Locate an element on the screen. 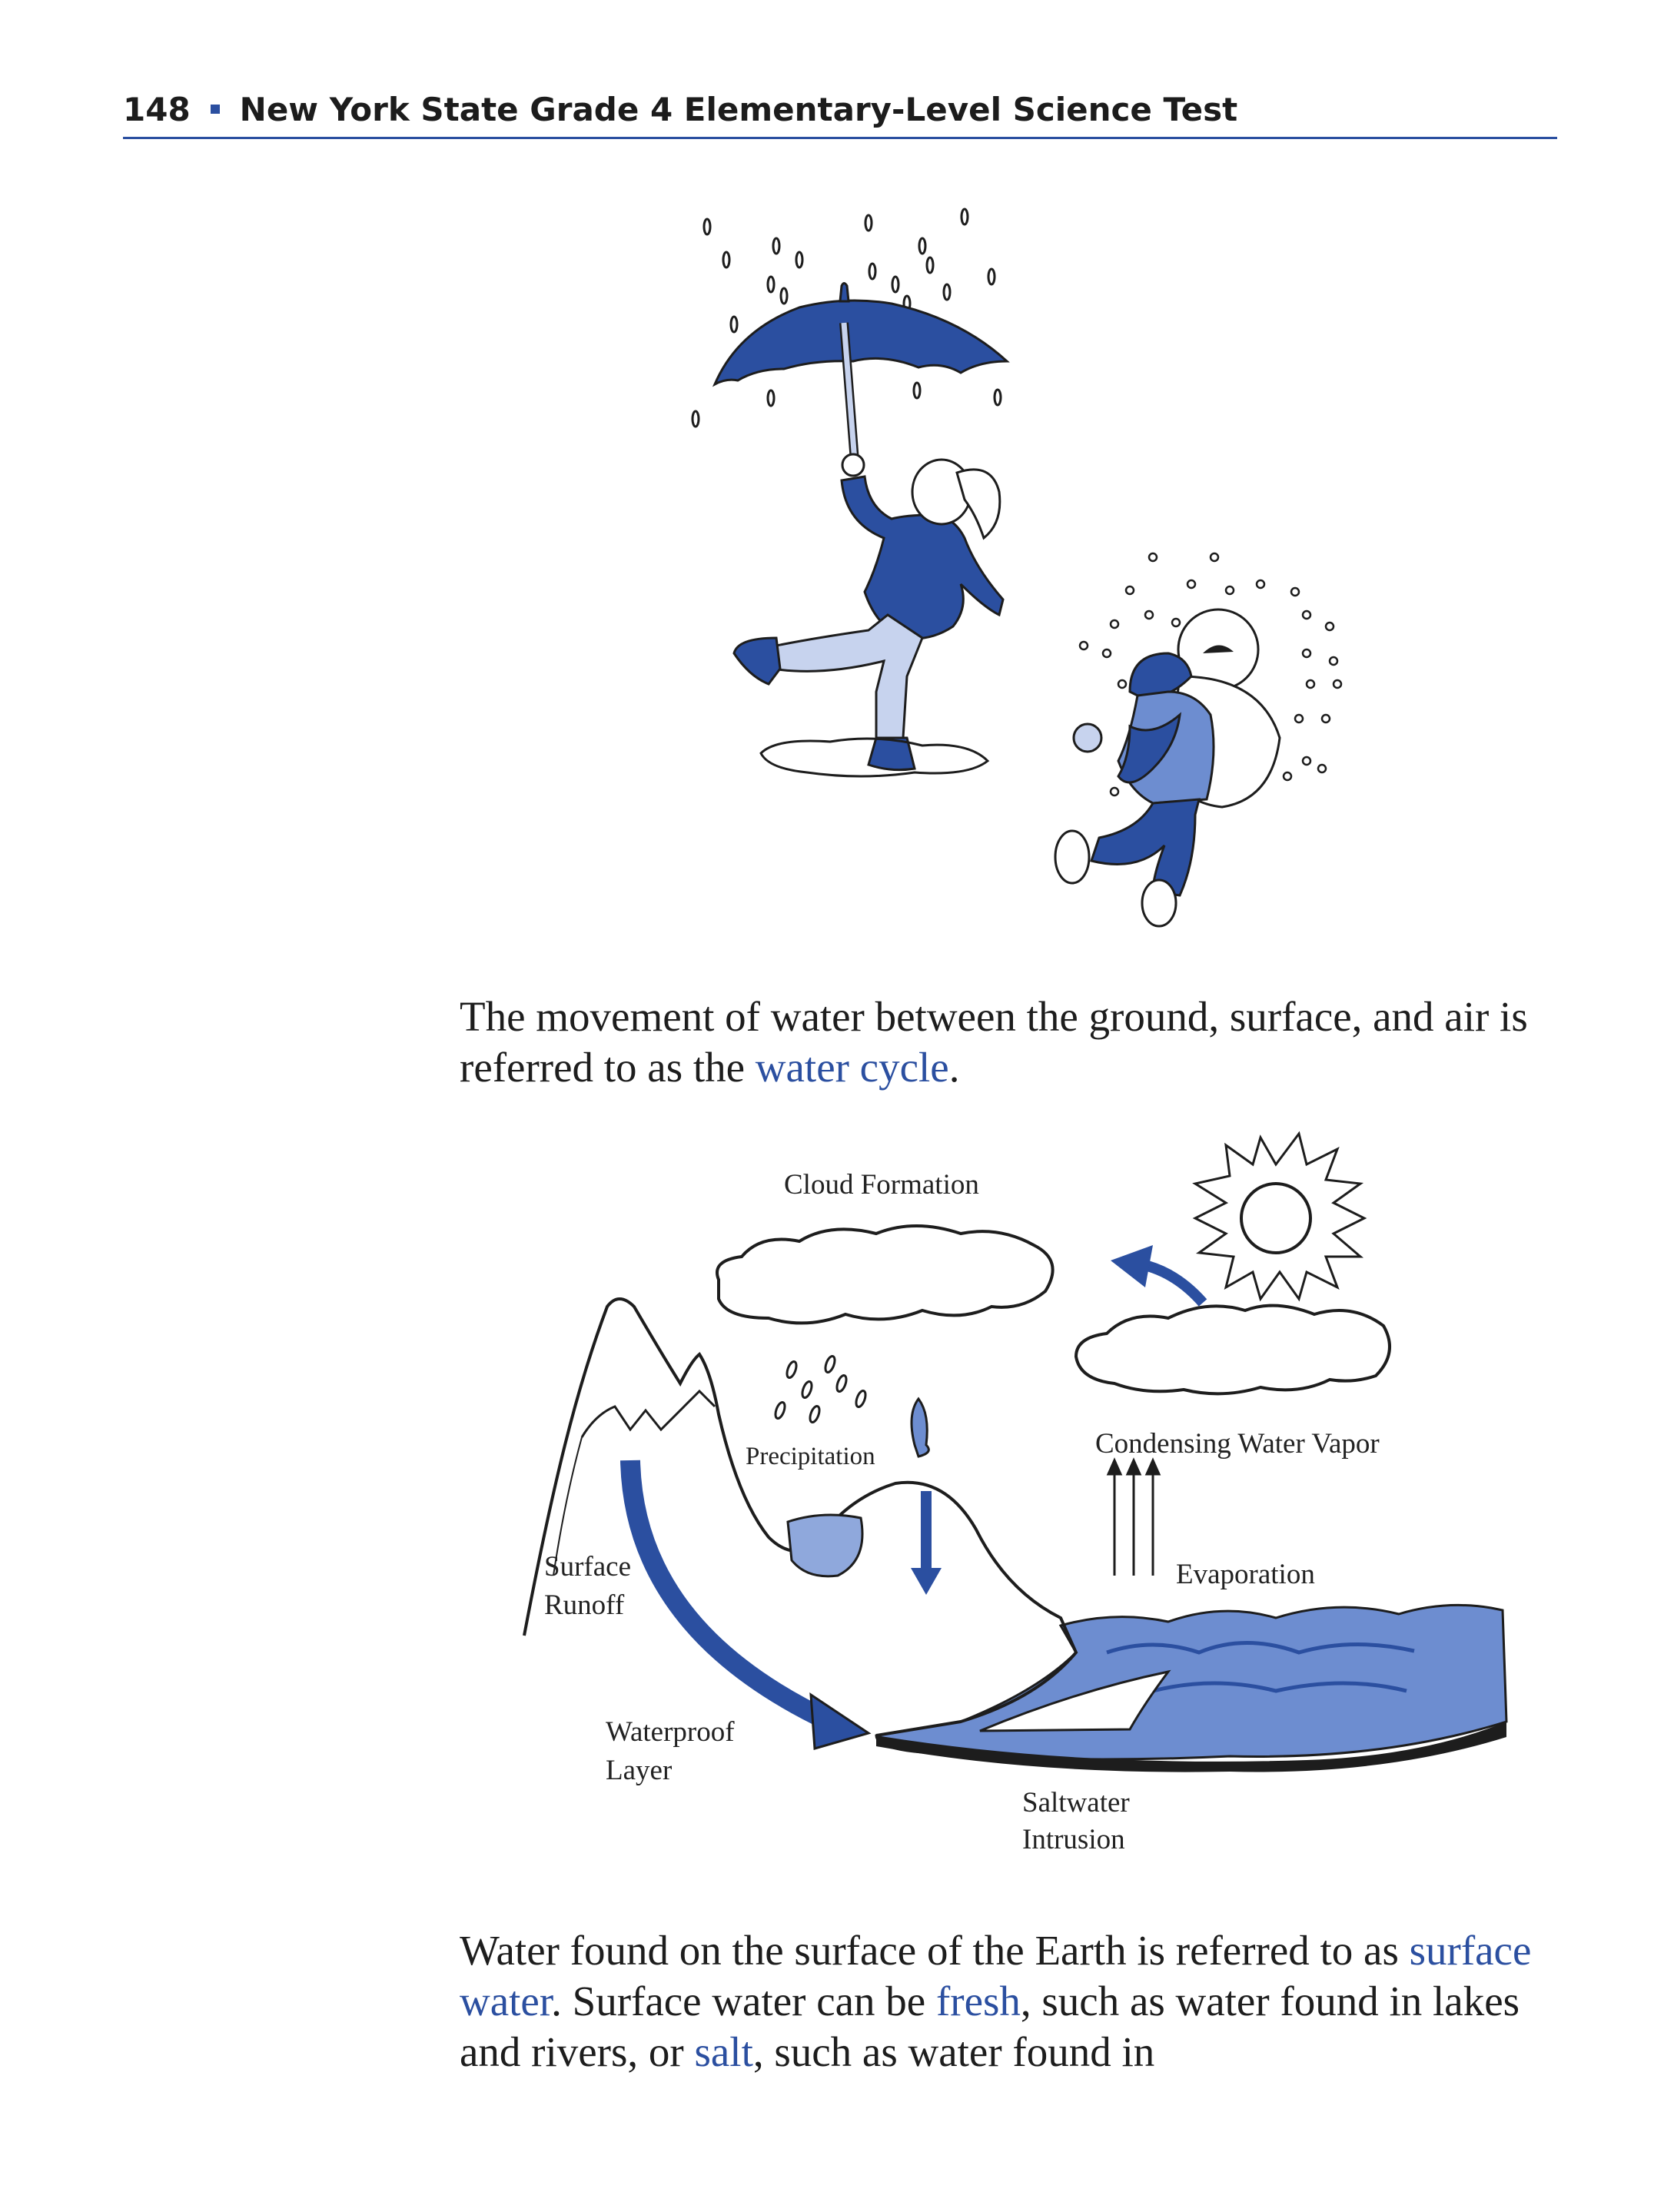 The height and width of the screenshot is (2212, 1674). label-surface-runoff-line1: Surface is located at coordinates (587, 1567).